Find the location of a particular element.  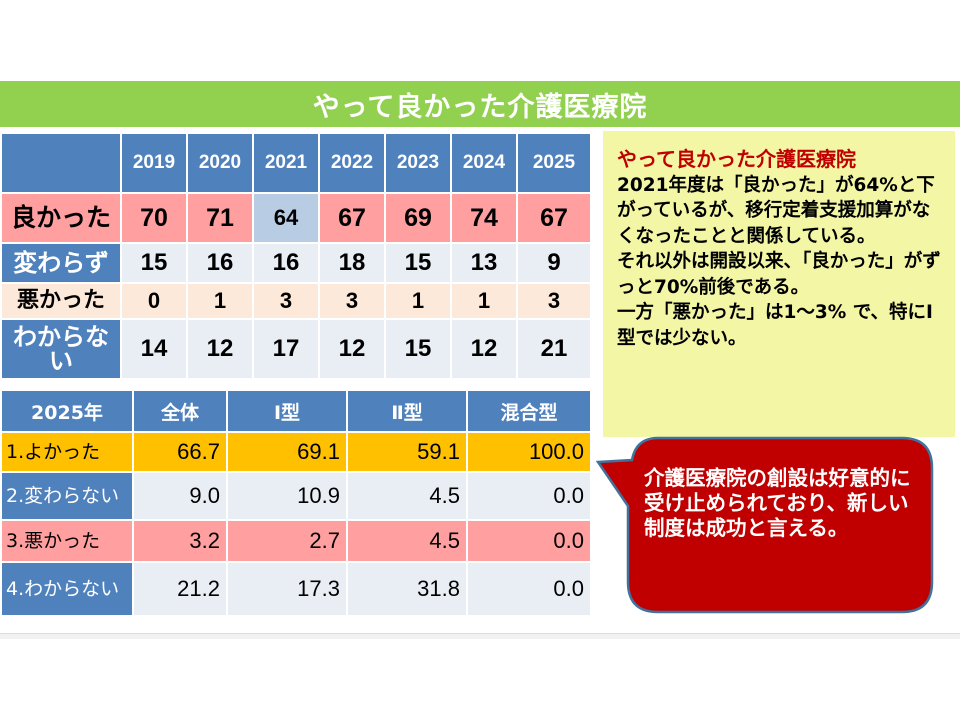

table-row-bad: 悪かった 0 1 3 3 1 1 3 is located at coordinates (296, 301).